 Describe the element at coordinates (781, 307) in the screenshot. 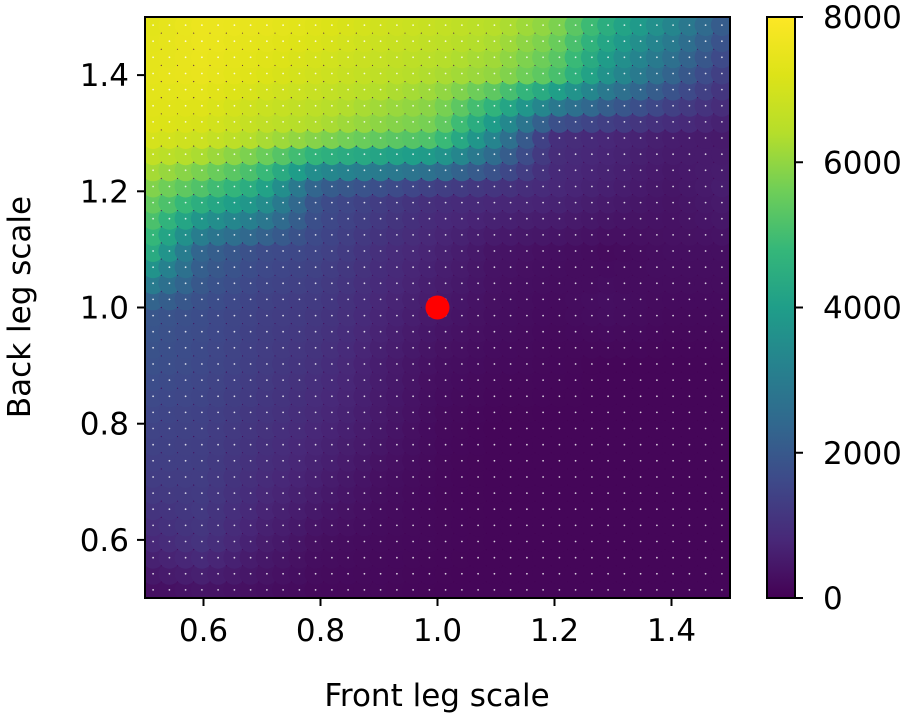

I see `colorbar-gradient` at that location.